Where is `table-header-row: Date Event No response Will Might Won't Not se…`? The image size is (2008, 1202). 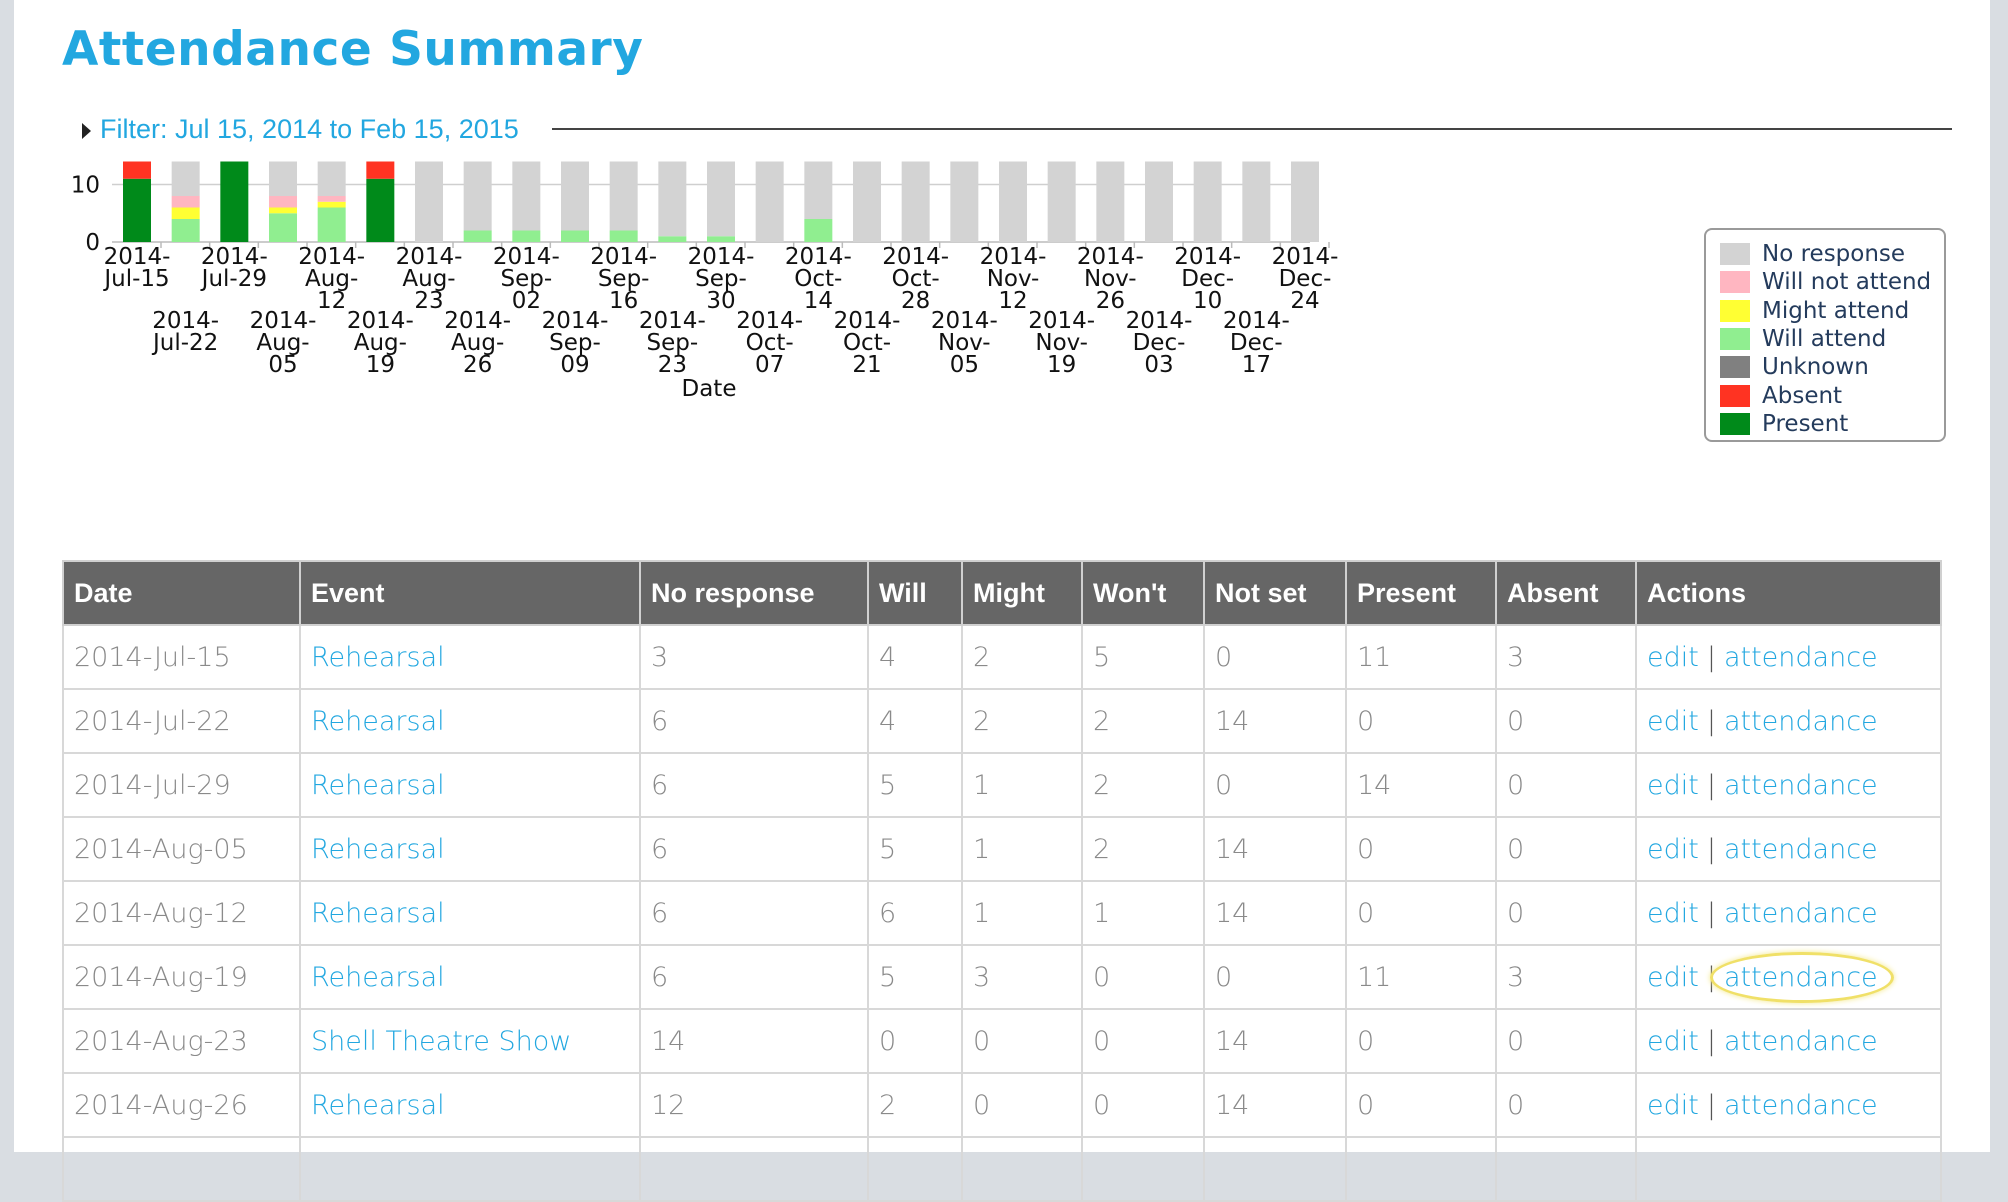
table-header-row: Date Event No response Will Might Won't Not se… is located at coordinates (1002, 593).